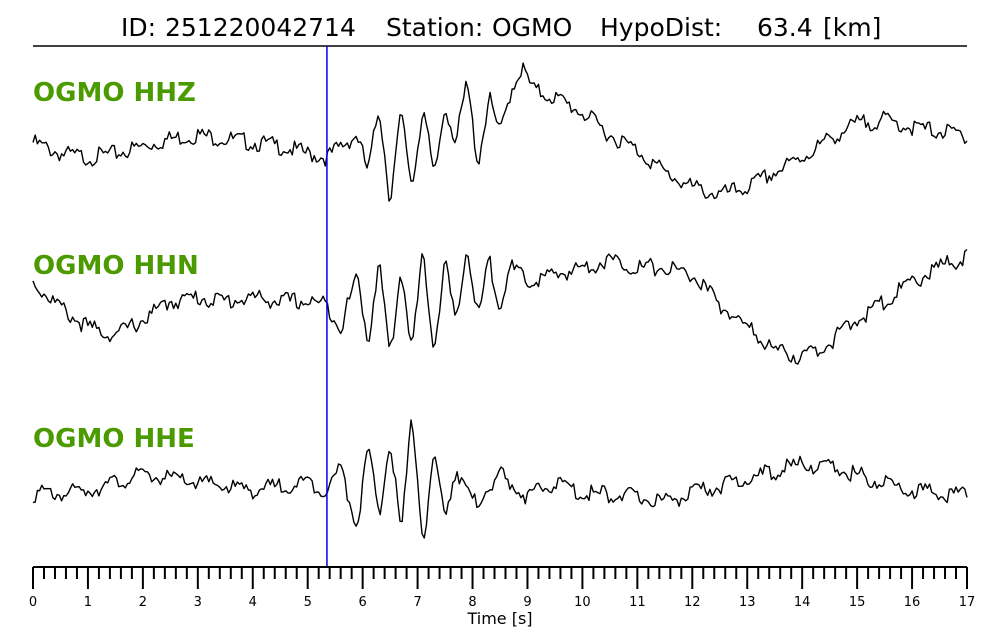 Image resolution: width=1000 pixels, height=640 pixels. I want to click on x-tick-label: 14, so click(802, 602).